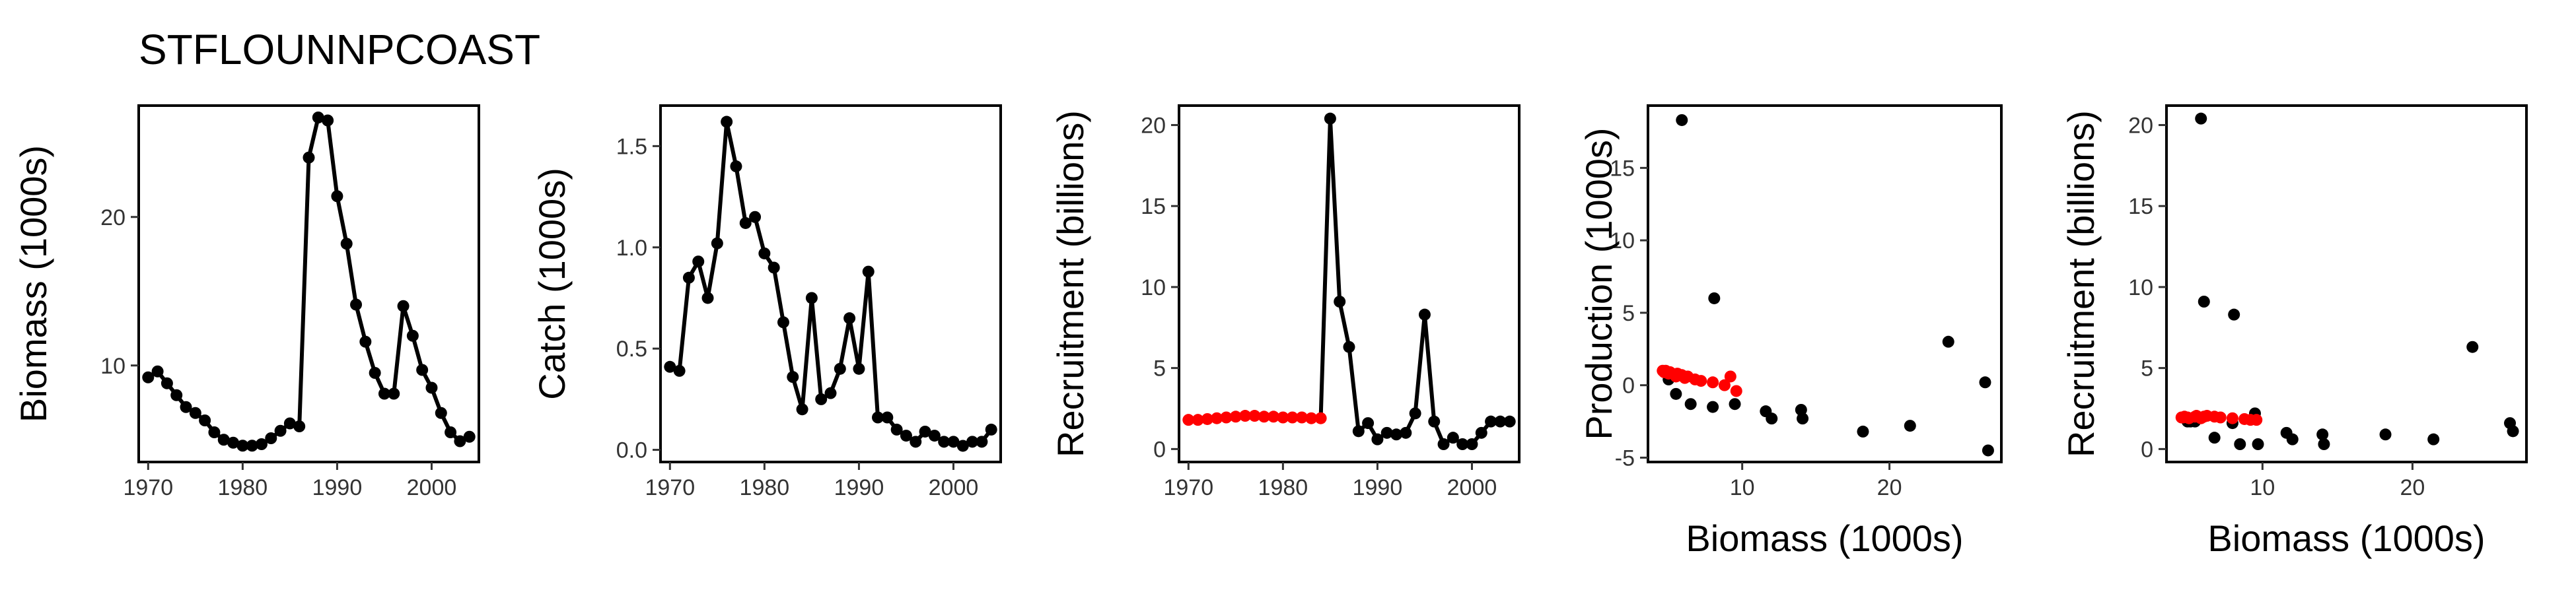 The height and width of the screenshot is (594, 2576). What do you see at coordinates (1349, 283) in the screenshot?
I see `plot-frame-recruitment_ts` at bounding box center [1349, 283].